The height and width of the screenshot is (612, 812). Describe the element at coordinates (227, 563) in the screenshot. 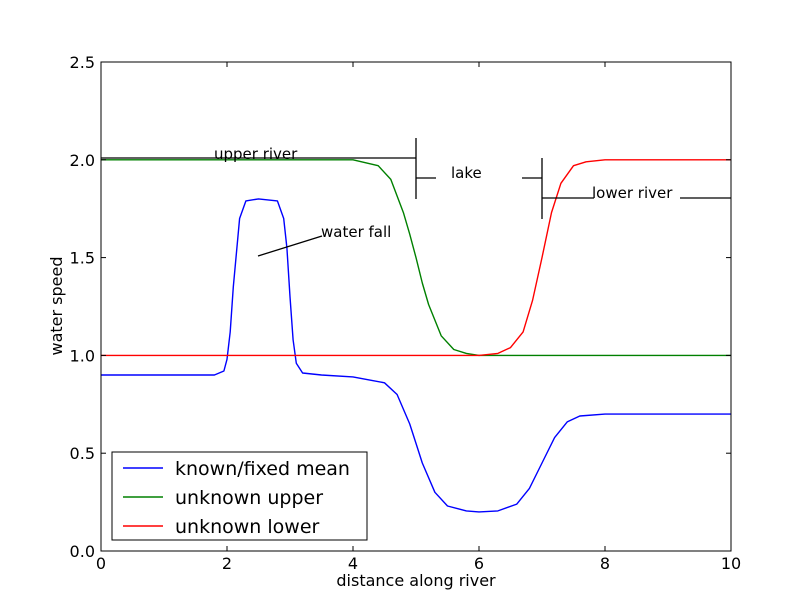

I see `x-tick-label: 2` at that location.